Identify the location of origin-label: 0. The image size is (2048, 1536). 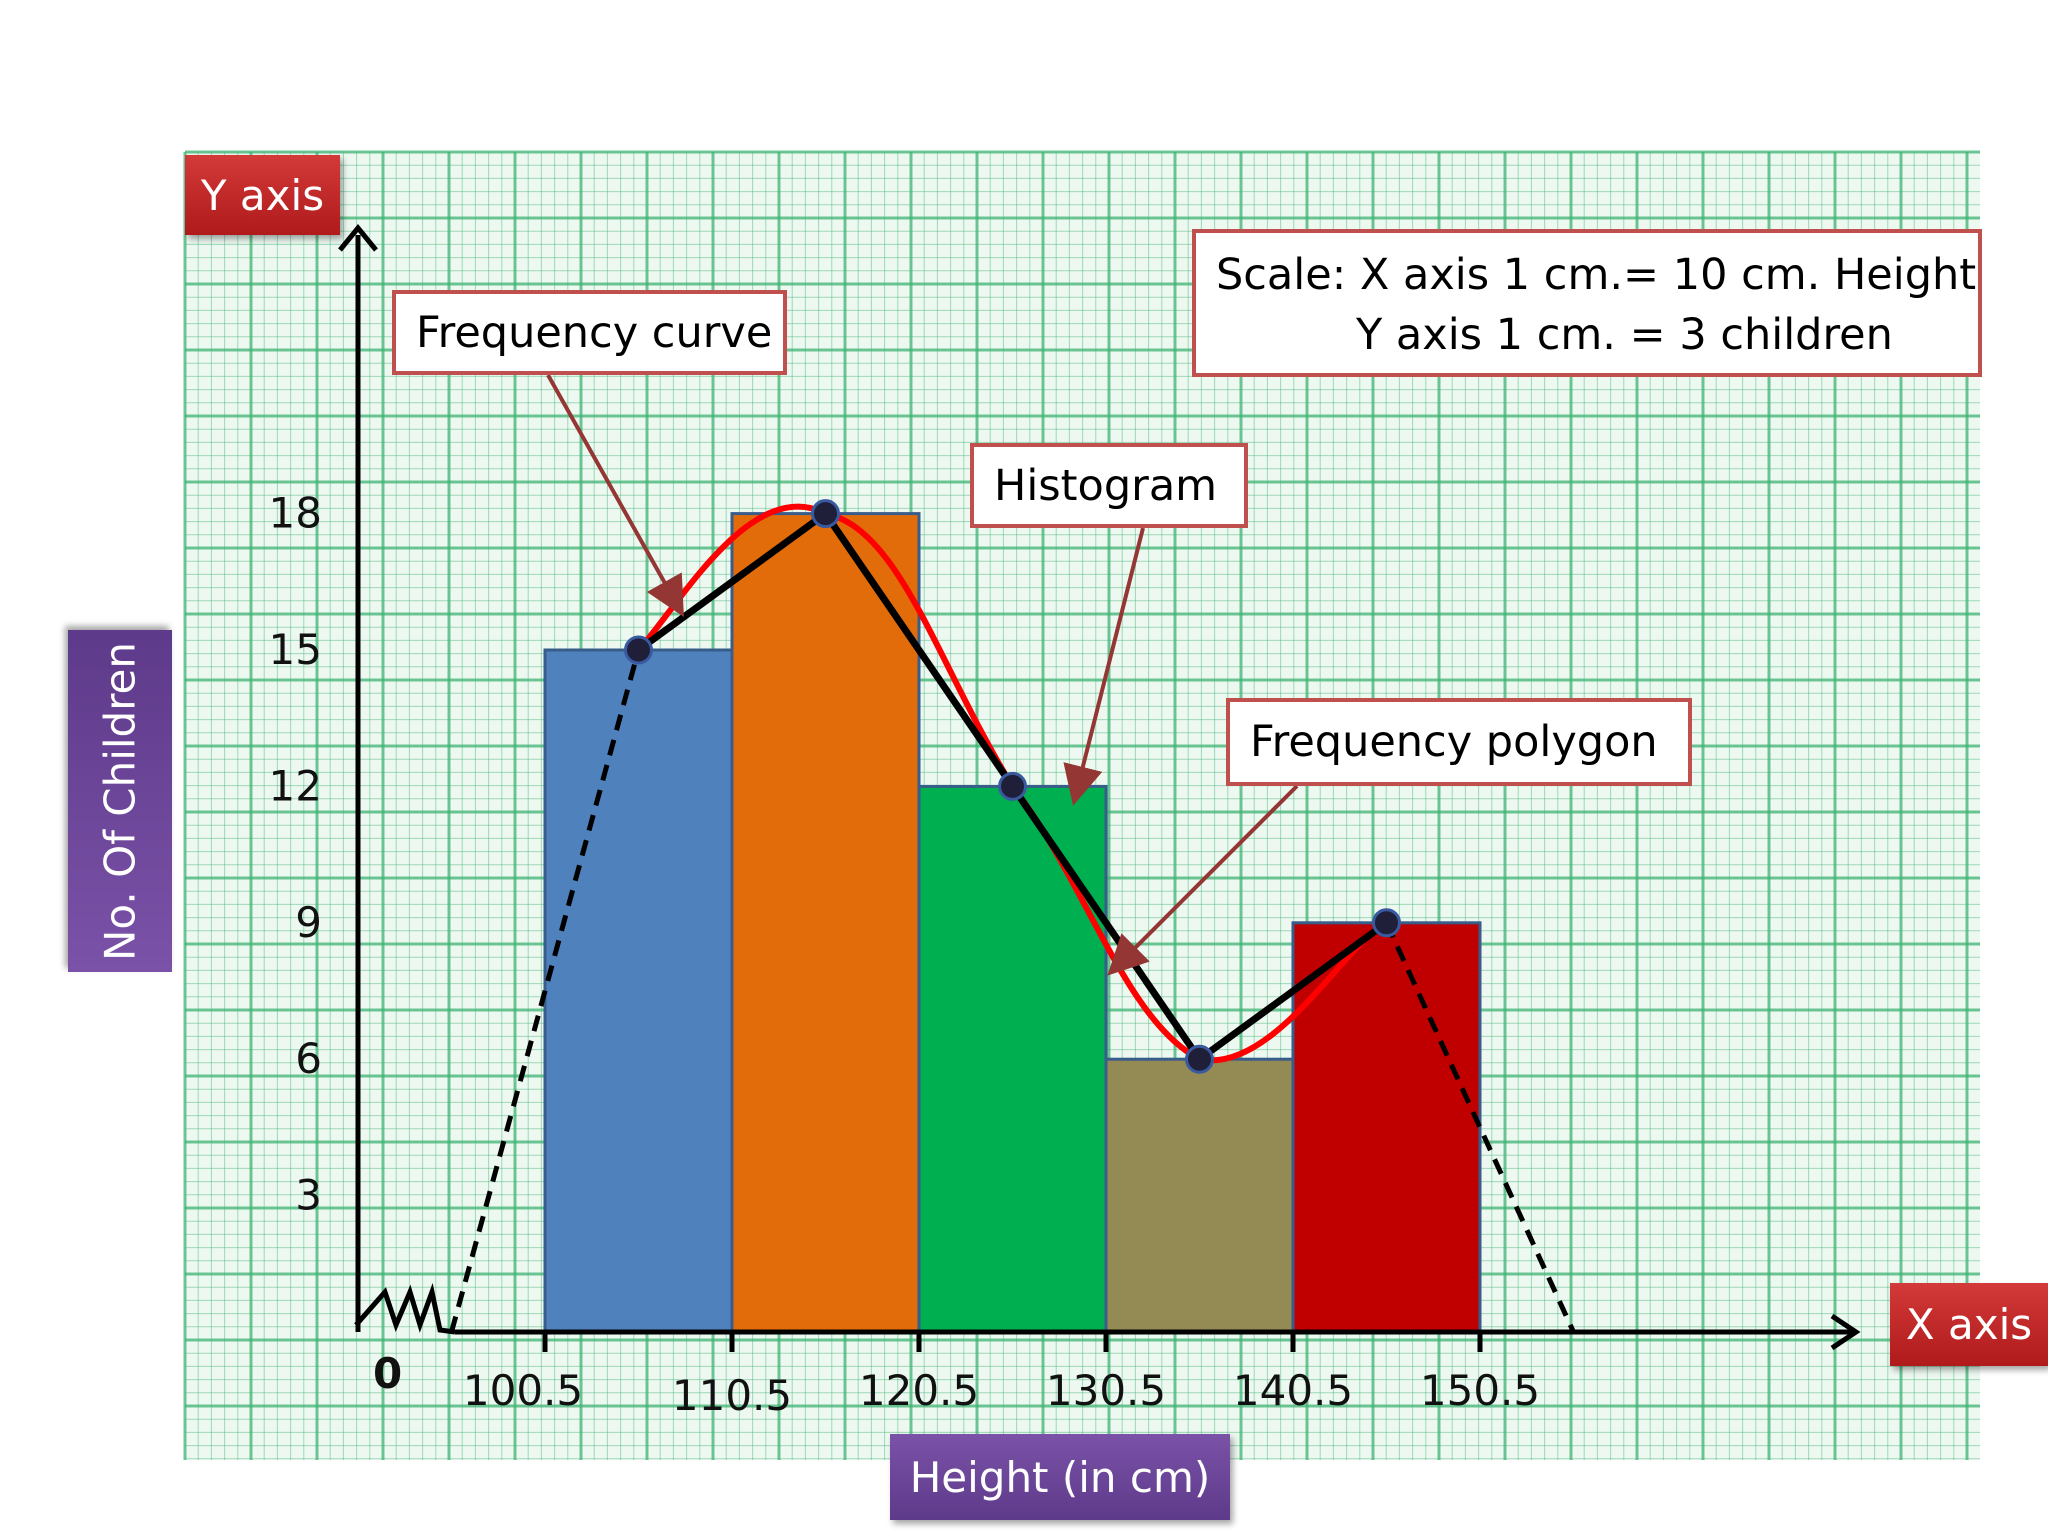
(387, 1373).